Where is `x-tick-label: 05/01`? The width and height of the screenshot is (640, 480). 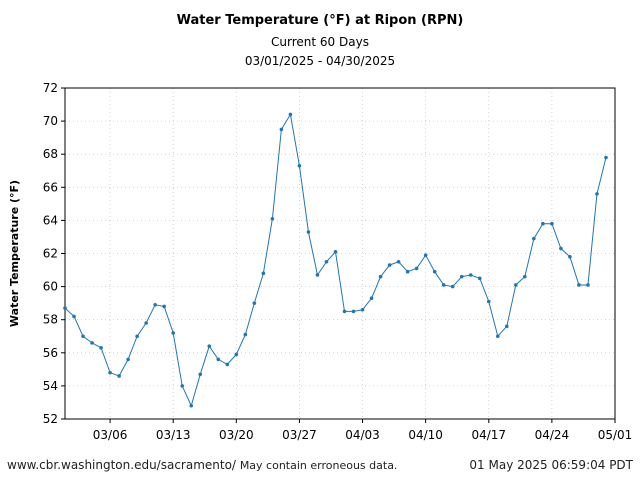
x-tick-label: 05/01 is located at coordinates (615, 435).